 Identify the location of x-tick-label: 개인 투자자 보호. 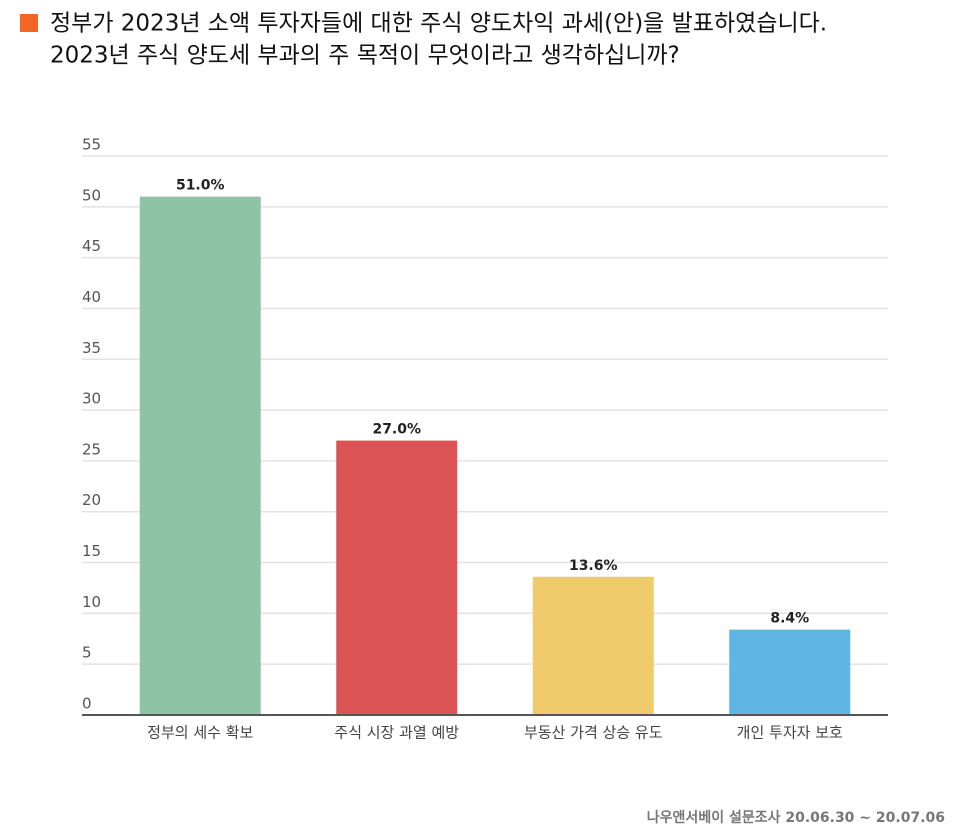
(790, 733).